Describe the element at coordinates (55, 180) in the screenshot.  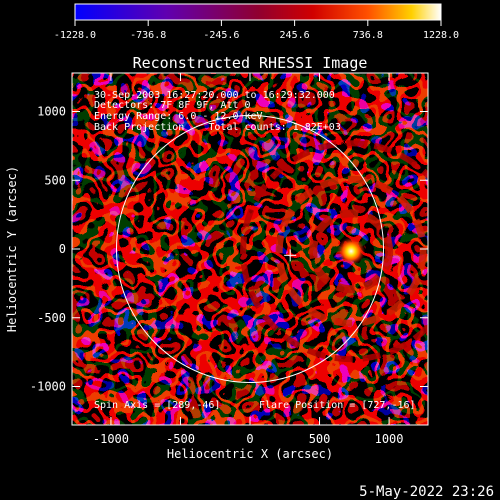
I see `y-tick-label: 500` at that location.